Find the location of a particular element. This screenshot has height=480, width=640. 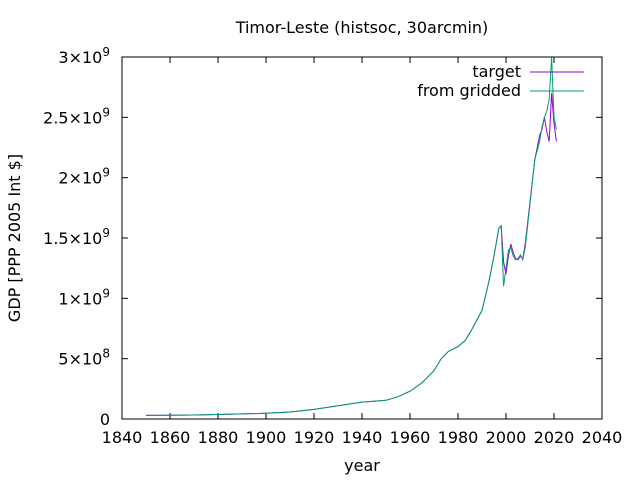

x-tick-label: 1960 is located at coordinates (410, 437).